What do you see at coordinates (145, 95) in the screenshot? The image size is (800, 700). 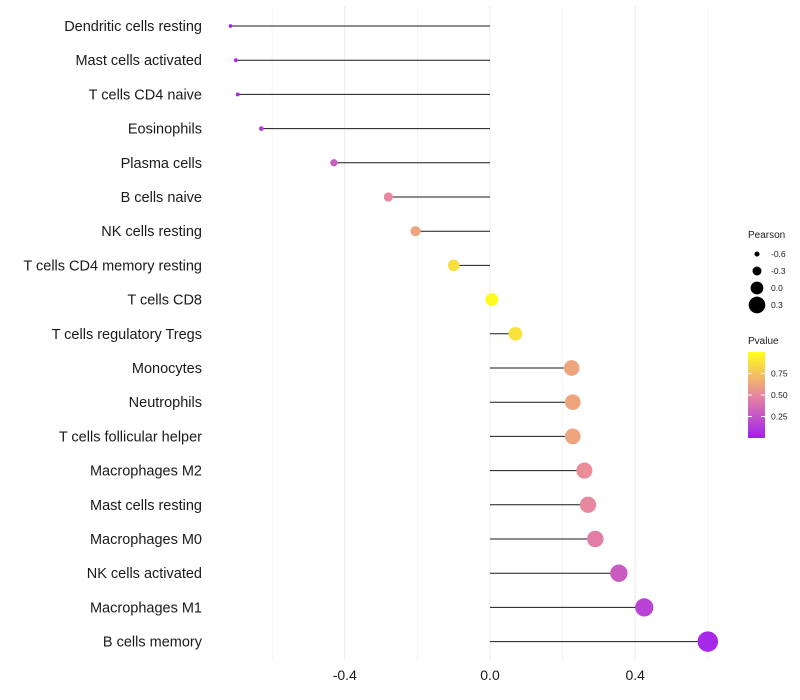 I see `category-label: T cells CD4 naive` at bounding box center [145, 95].